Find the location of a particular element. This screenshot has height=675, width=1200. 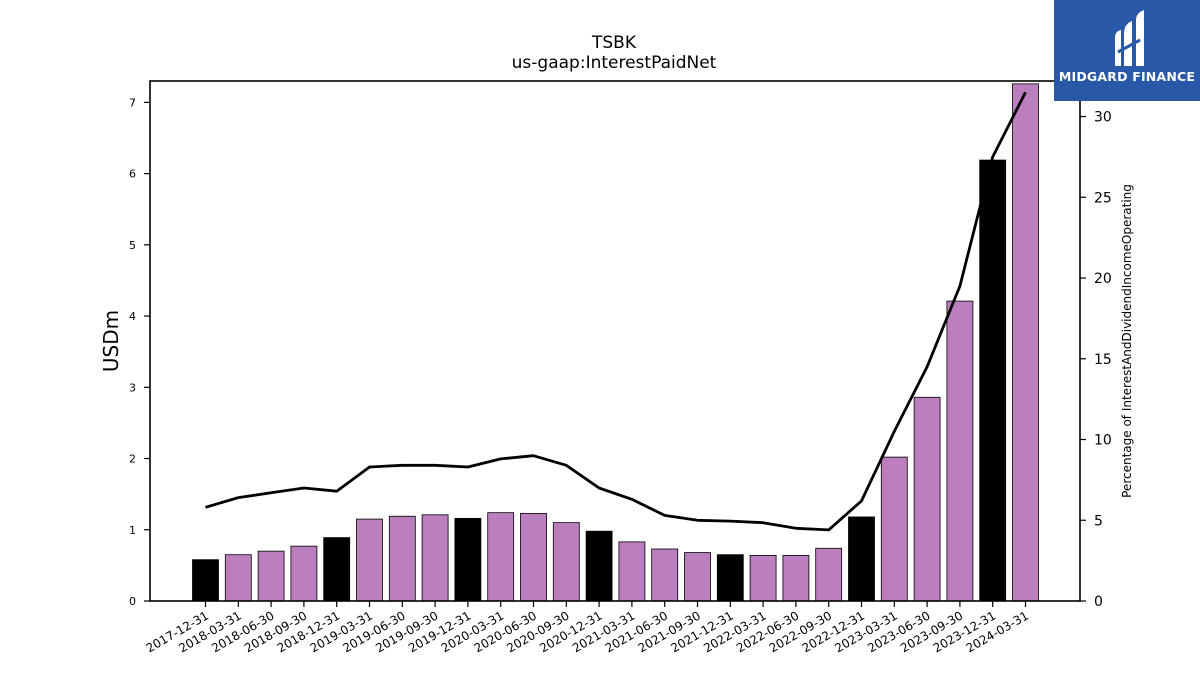

brand-logo: MIDGARD FINANCE is located at coordinates (1127, 50).